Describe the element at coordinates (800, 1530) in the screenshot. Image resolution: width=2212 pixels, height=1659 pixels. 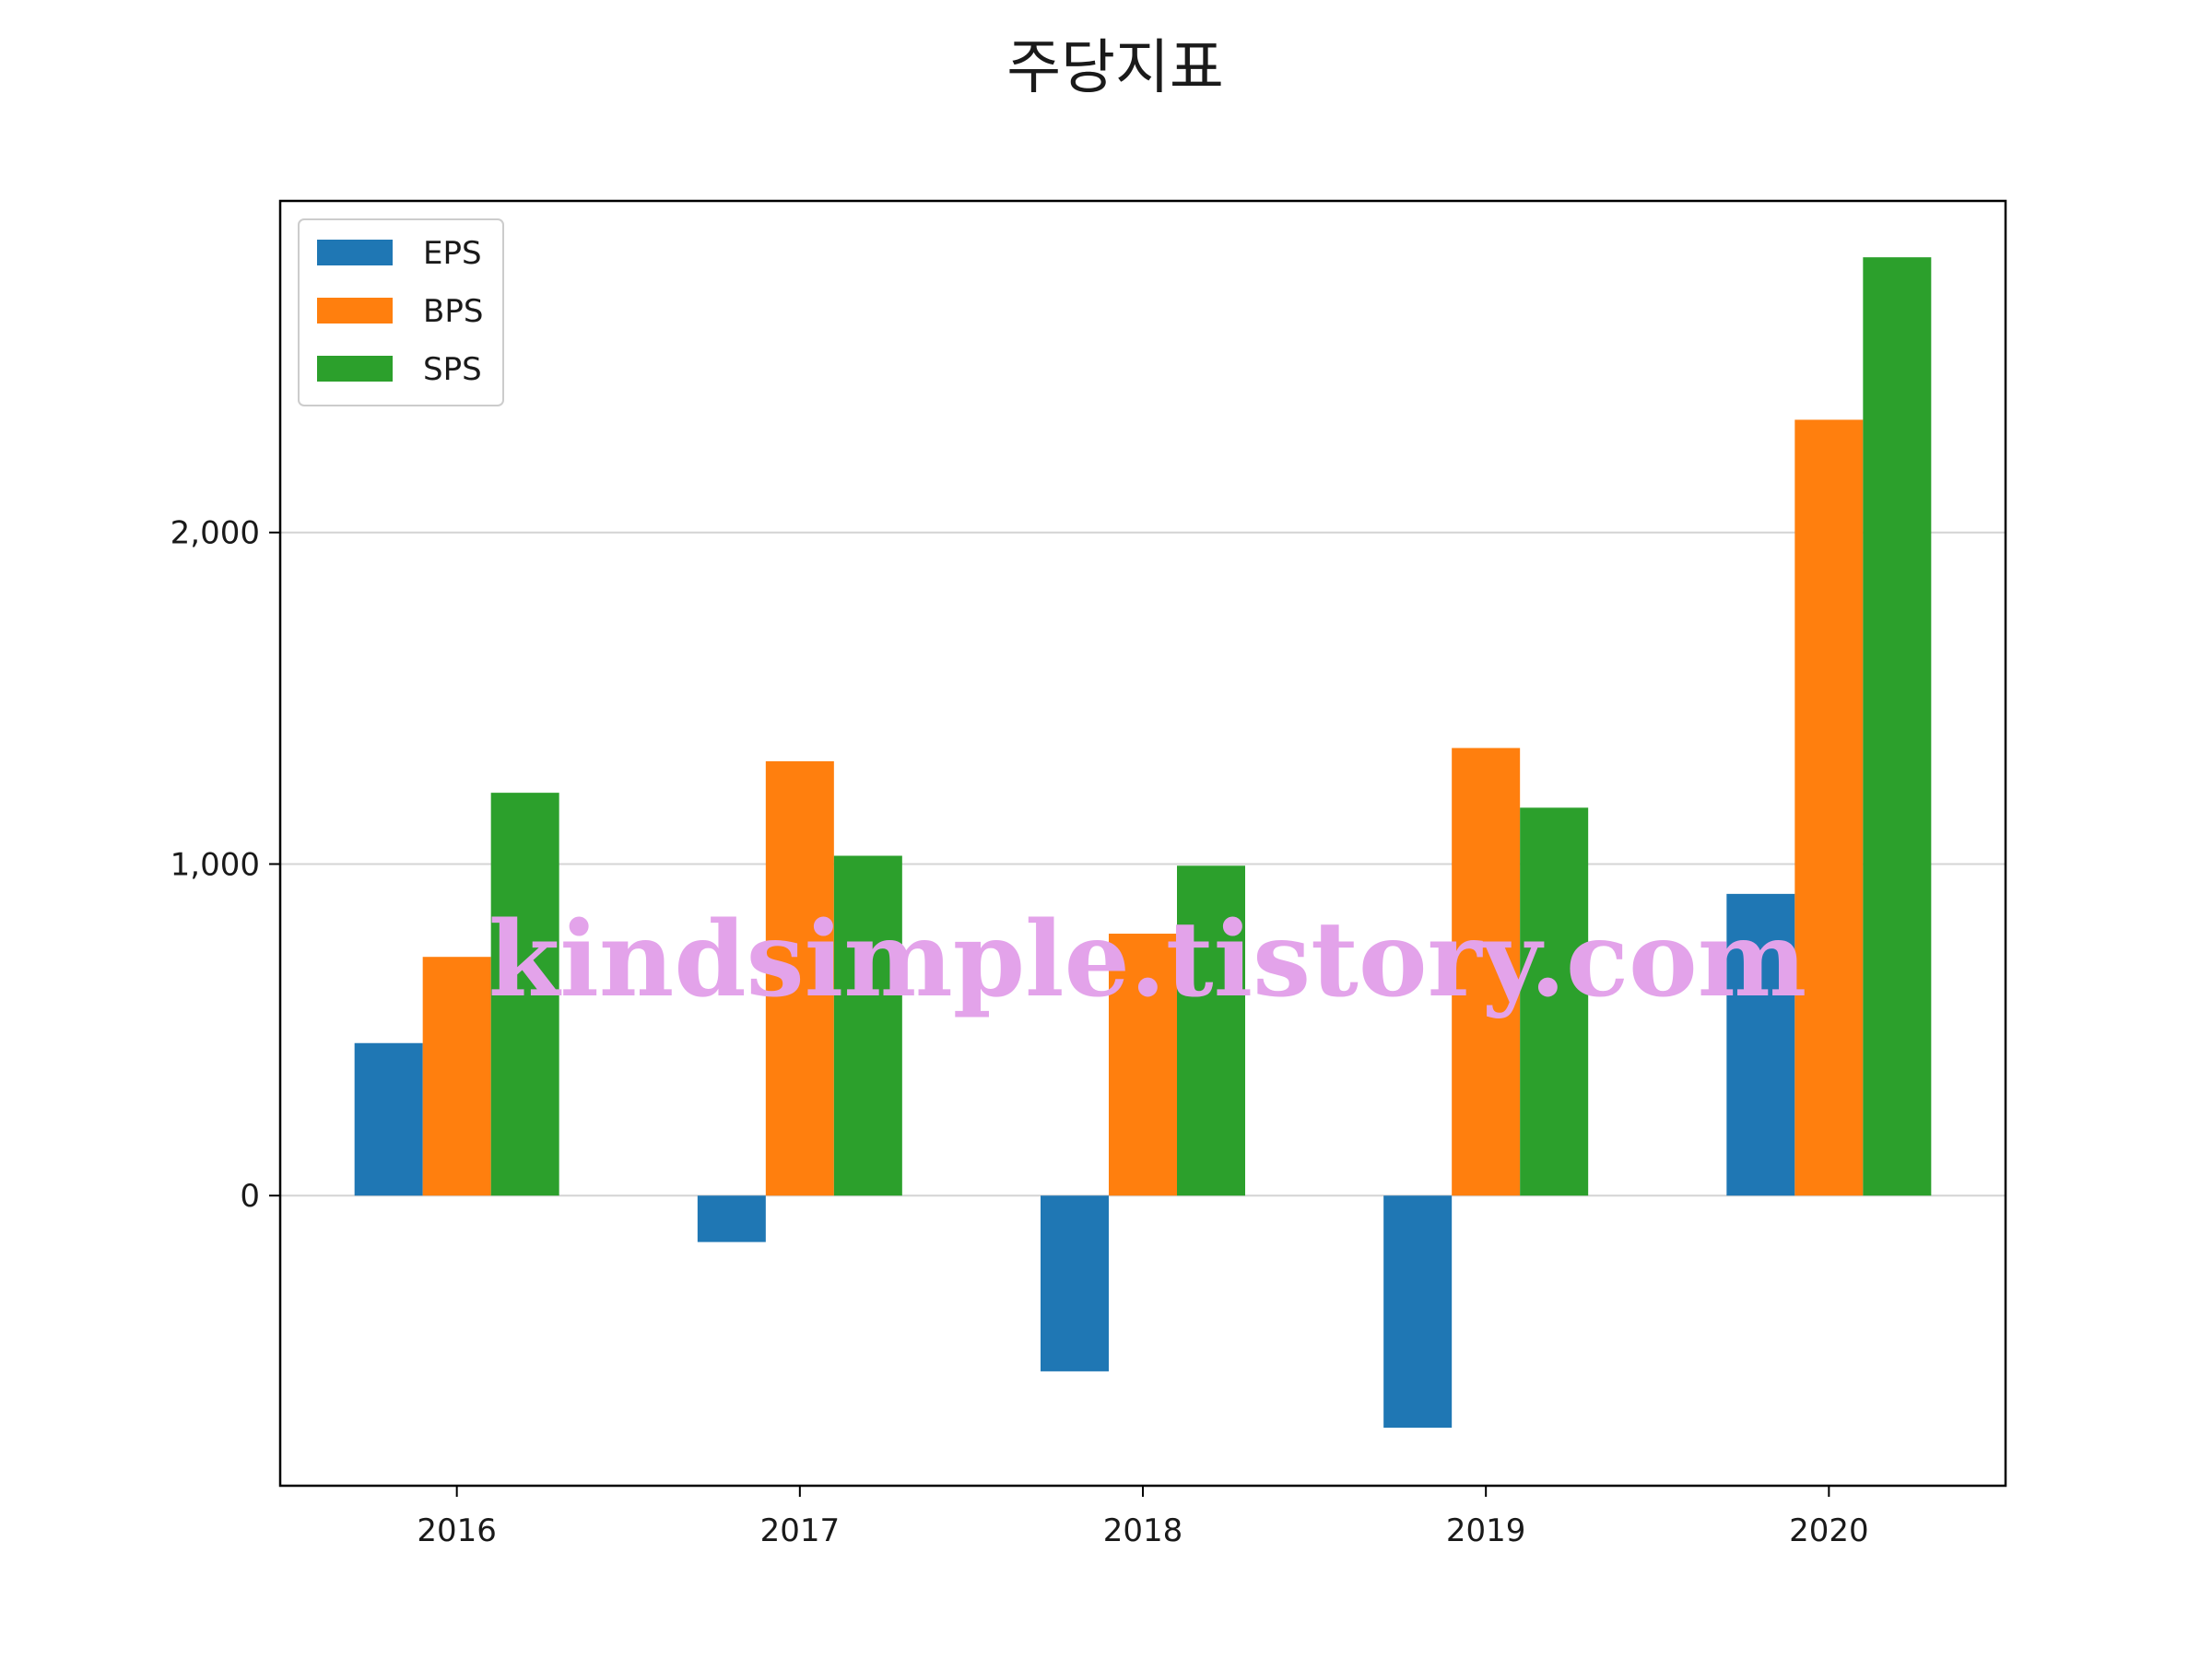
I see `x-tick-label: 2017` at that location.